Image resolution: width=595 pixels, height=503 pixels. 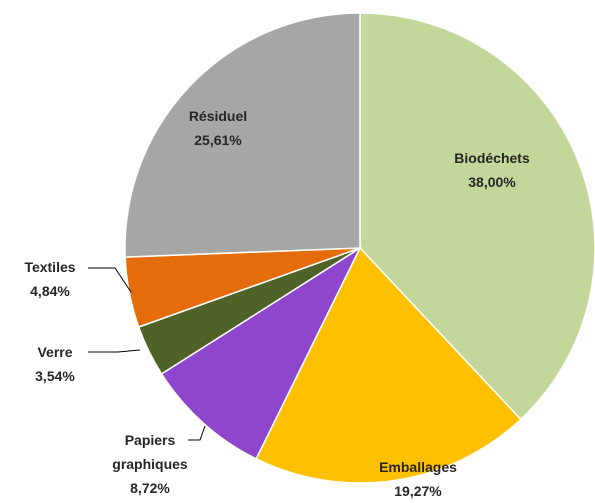 What do you see at coordinates (50, 279) in the screenshot?
I see `slice-label: Textiles 4,84%` at bounding box center [50, 279].